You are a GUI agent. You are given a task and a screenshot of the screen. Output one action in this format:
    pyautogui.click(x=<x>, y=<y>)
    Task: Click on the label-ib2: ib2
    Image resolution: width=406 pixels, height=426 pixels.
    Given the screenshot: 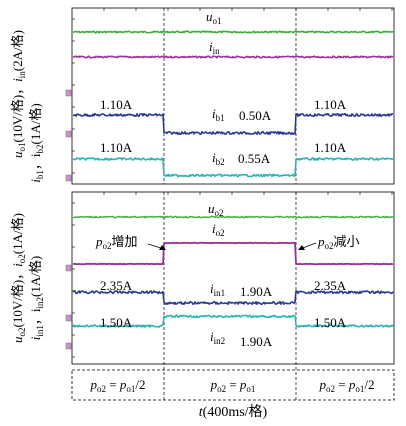 What is the action you would take?
    pyautogui.click(x=218, y=158)
    